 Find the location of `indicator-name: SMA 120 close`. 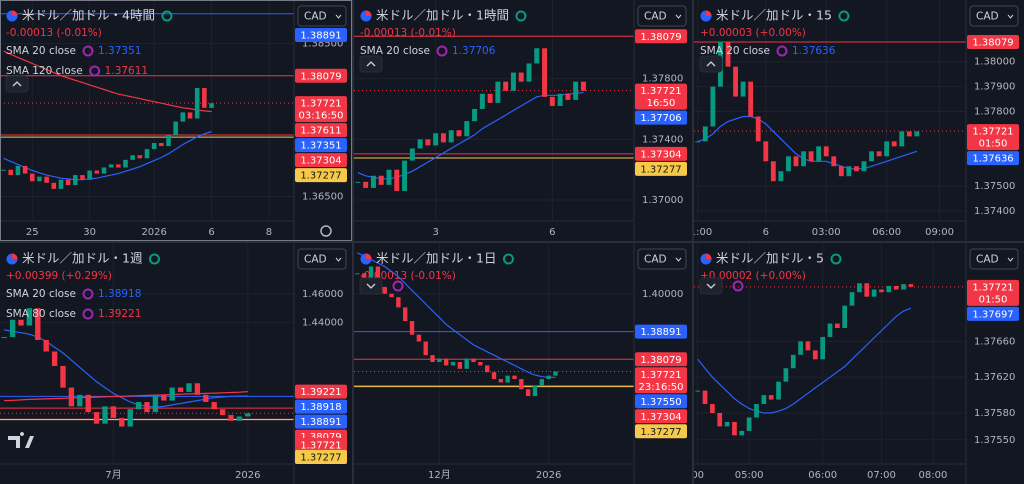

indicator-name: SMA 120 close is located at coordinates (44, 71).